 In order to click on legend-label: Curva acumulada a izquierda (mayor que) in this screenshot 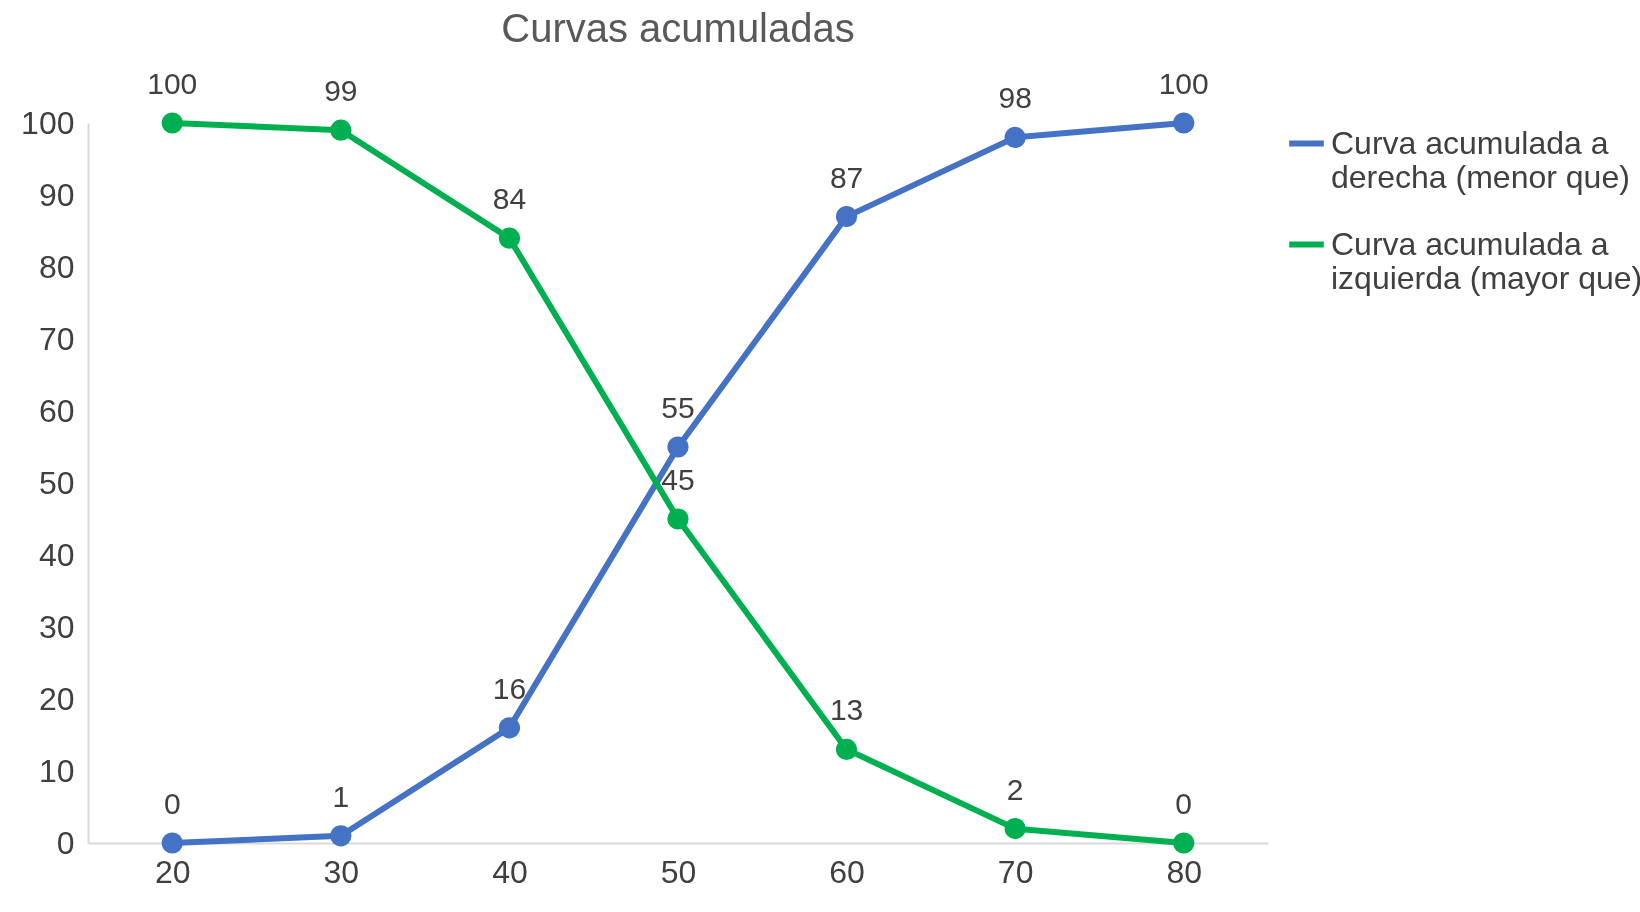, I will do `click(1485, 260)`.